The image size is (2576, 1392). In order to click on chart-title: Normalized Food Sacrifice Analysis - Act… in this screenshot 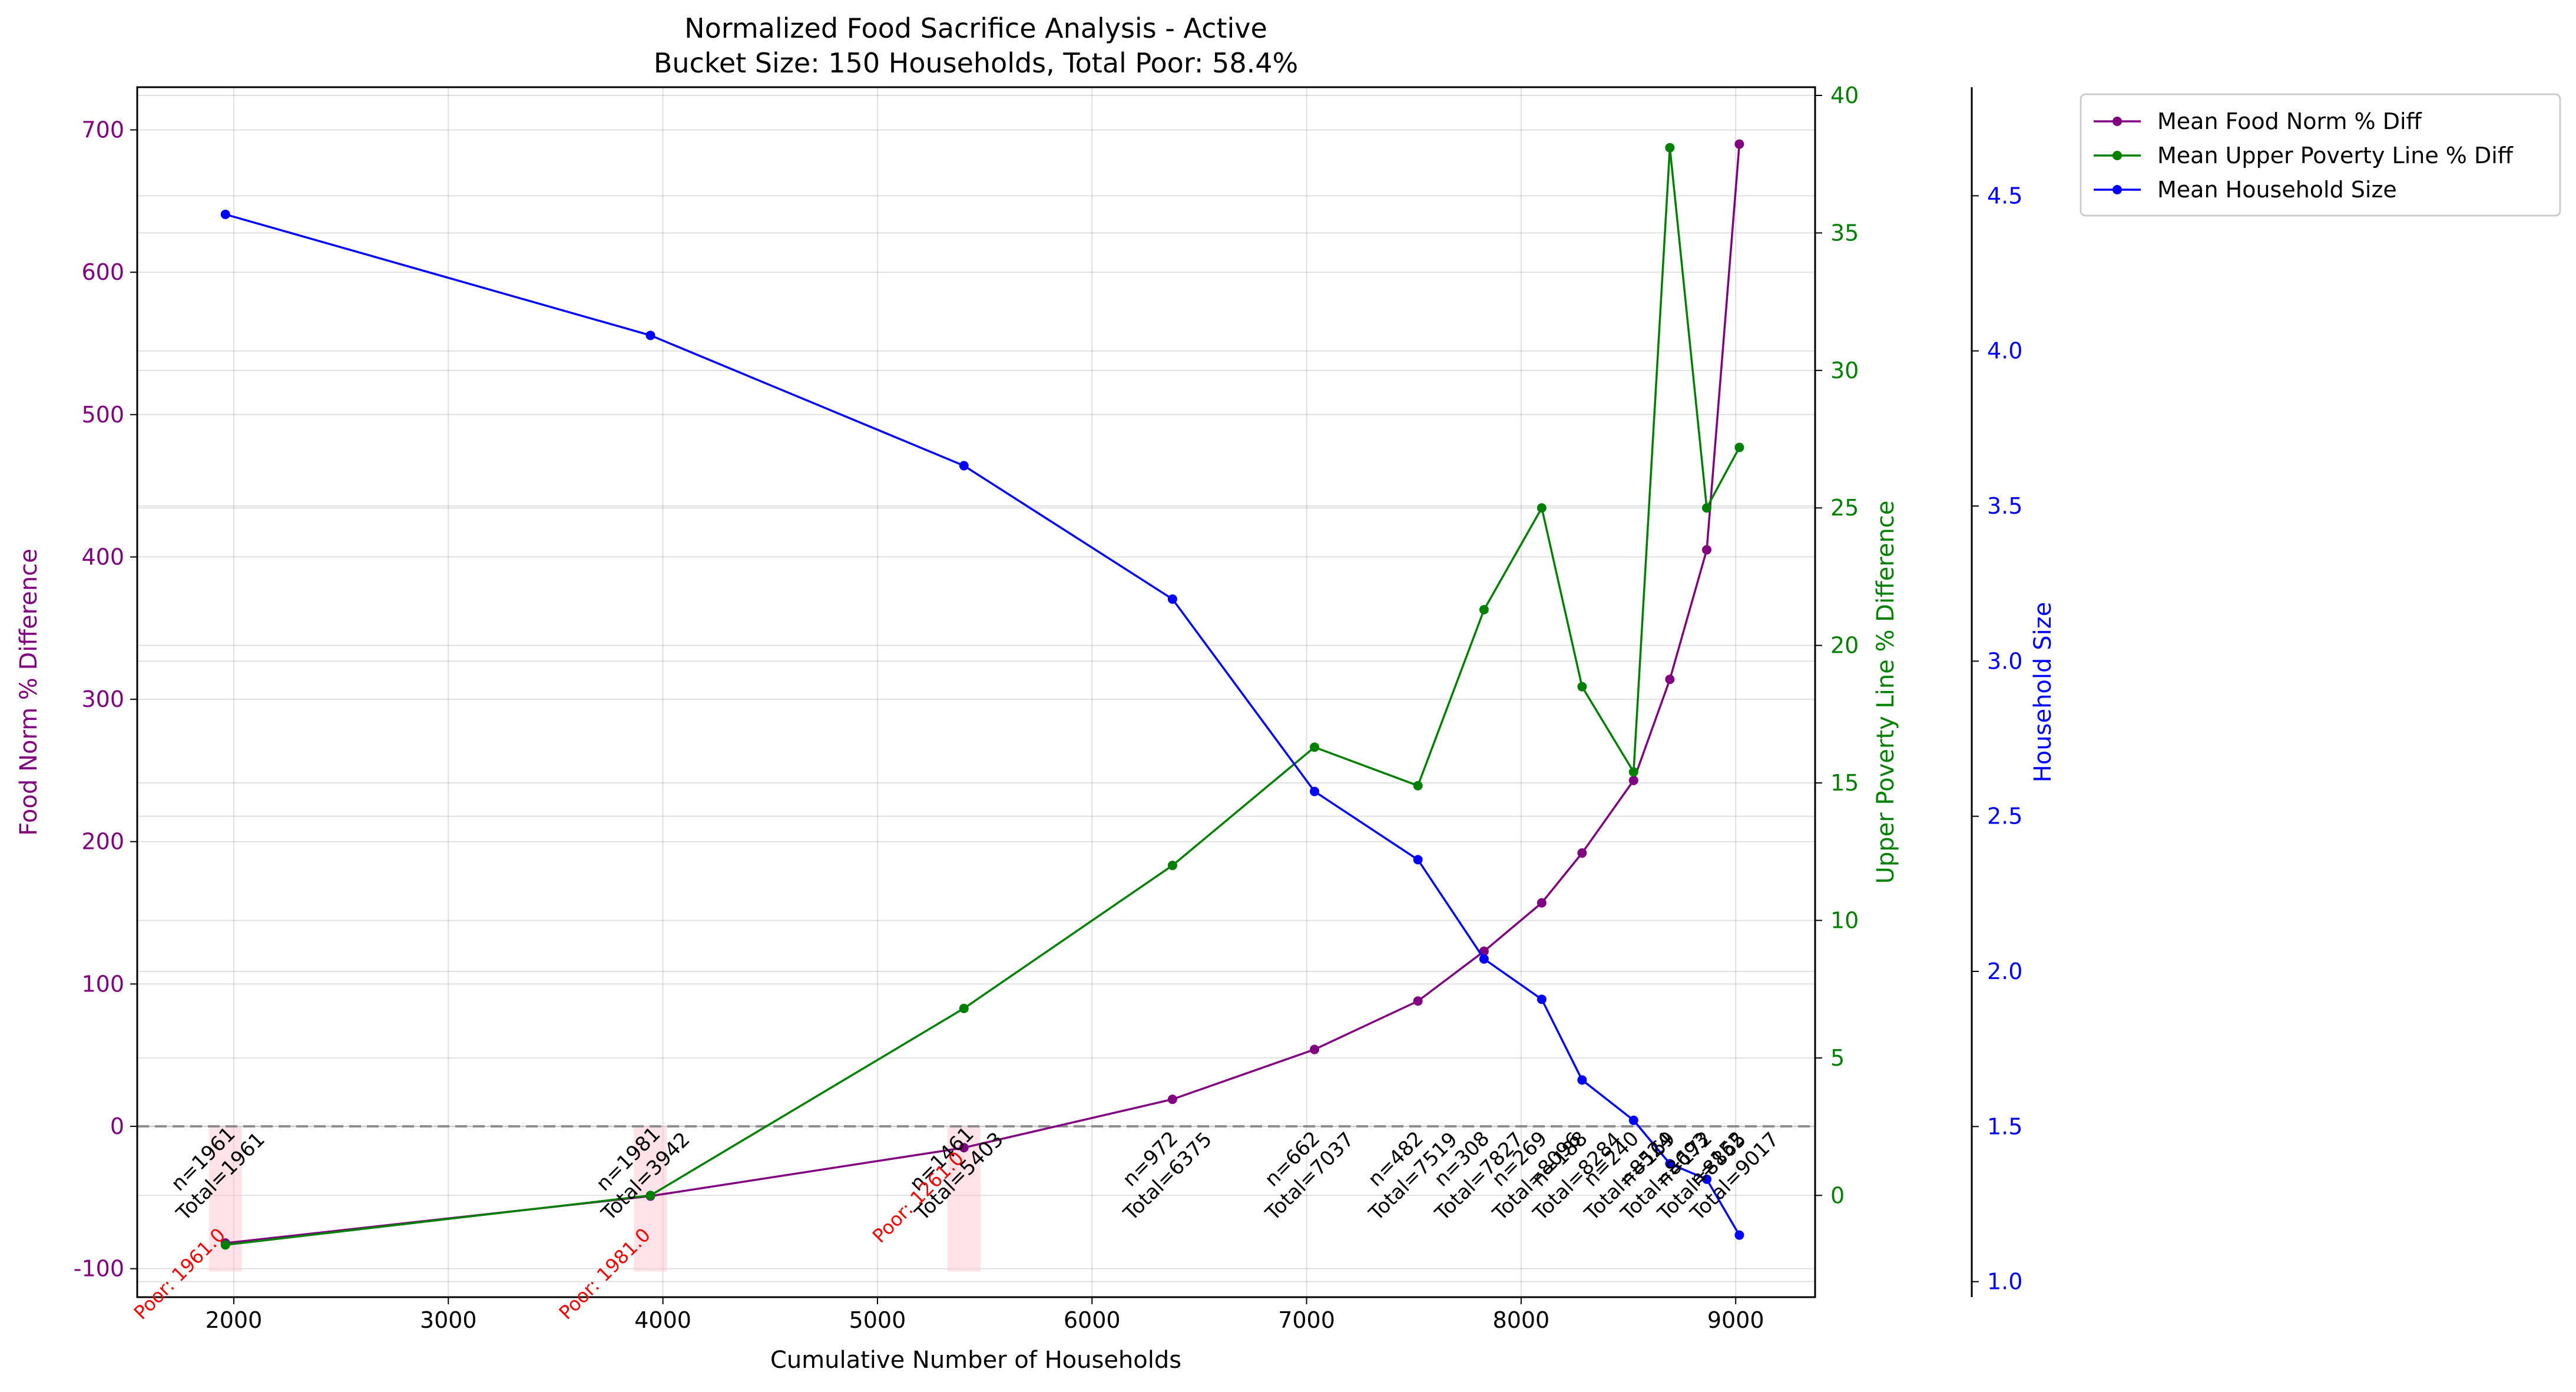, I will do `click(975, 28)`.